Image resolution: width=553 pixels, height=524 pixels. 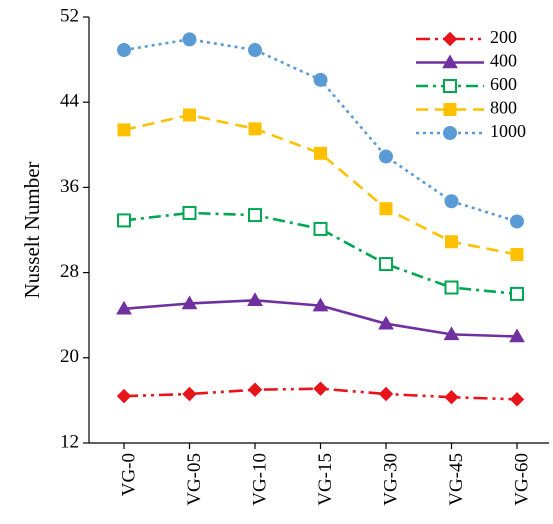 I want to click on x-tick-label: VG-10, so click(x=259, y=479).